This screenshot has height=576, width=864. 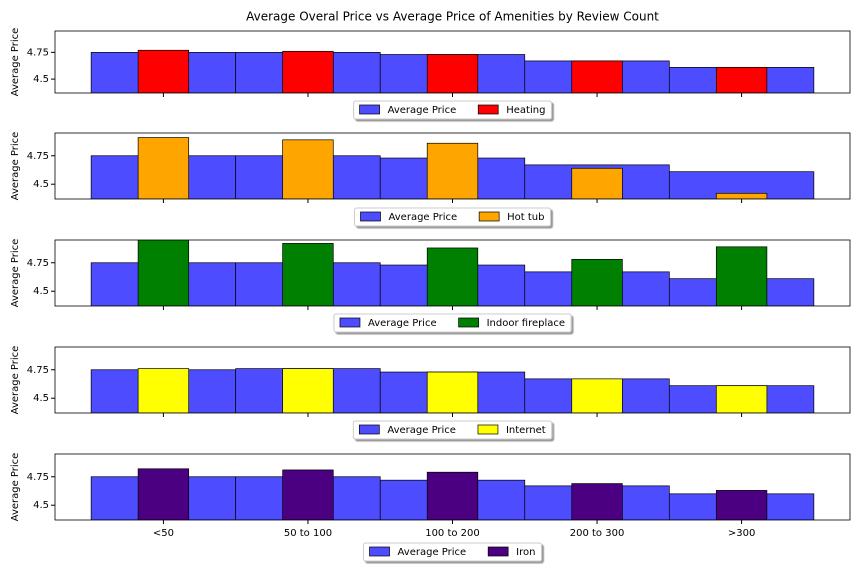 I want to click on legend-label: Heating, so click(x=525, y=110).